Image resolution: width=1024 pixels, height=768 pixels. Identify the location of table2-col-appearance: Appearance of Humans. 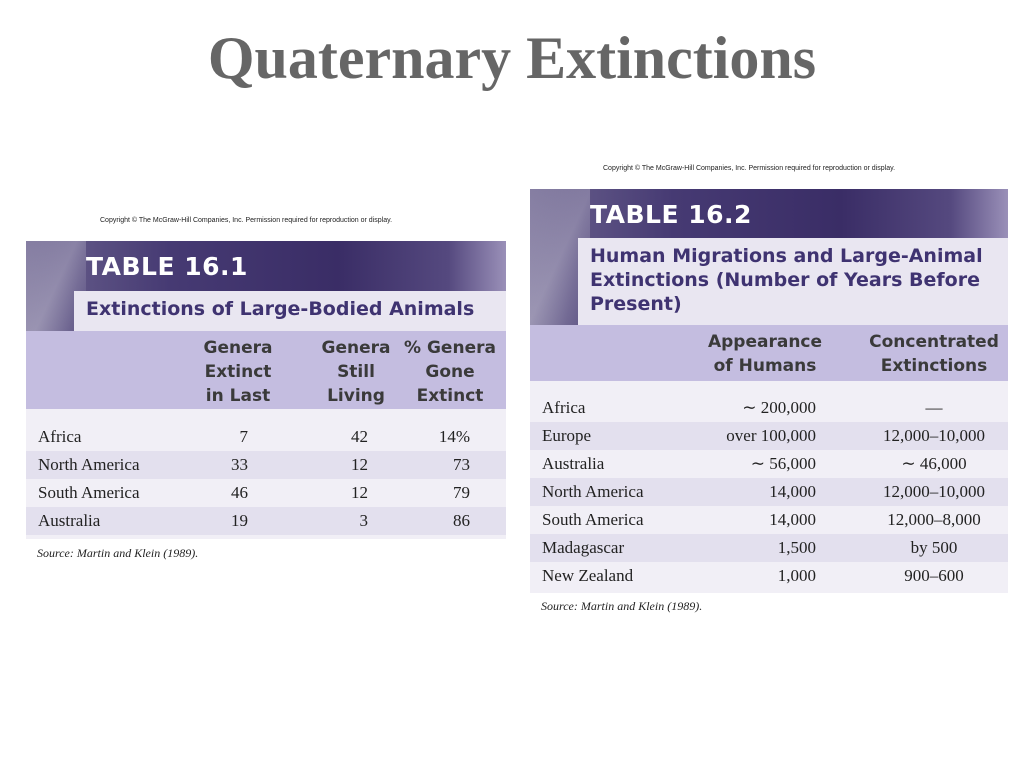
(765, 354).